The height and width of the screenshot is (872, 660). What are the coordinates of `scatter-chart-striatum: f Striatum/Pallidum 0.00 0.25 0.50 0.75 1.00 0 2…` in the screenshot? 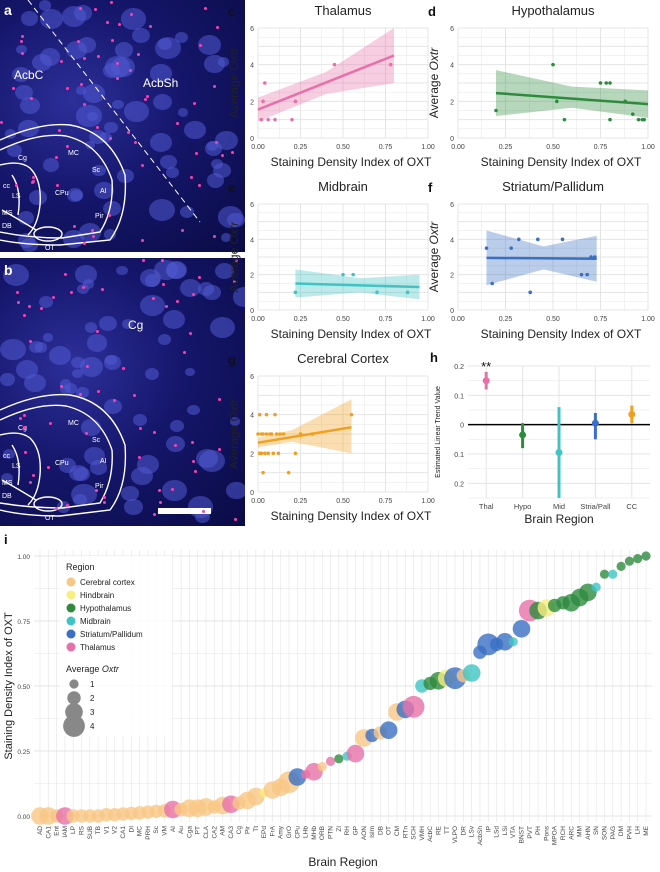 It's located at (541, 260).